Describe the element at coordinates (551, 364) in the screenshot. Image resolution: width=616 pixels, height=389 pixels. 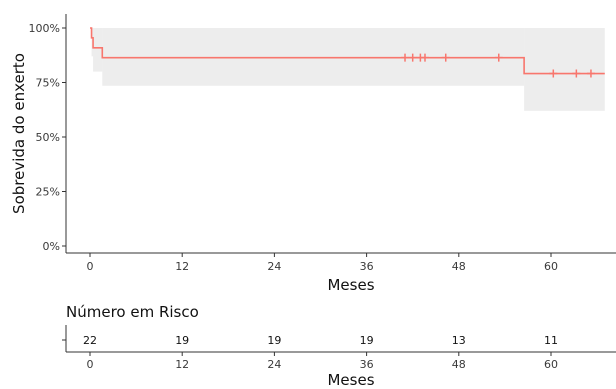
I see `risk-x-tick-label-5: 60` at that location.